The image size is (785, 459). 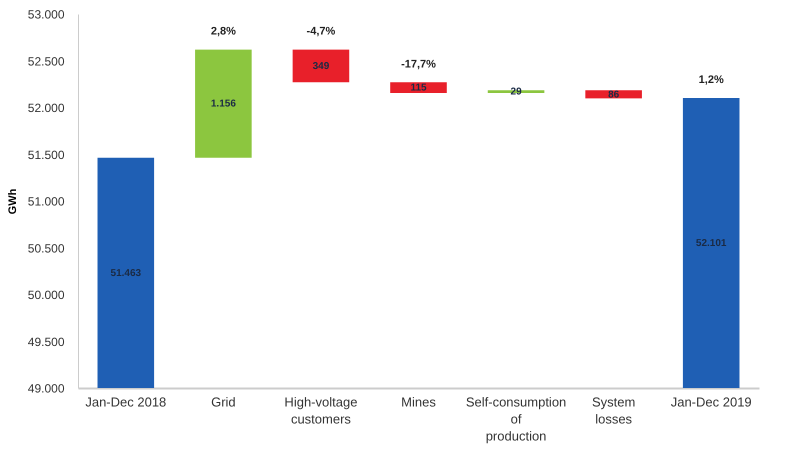 I want to click on y-tick-label: 52.000, so click(x=46, y=108).